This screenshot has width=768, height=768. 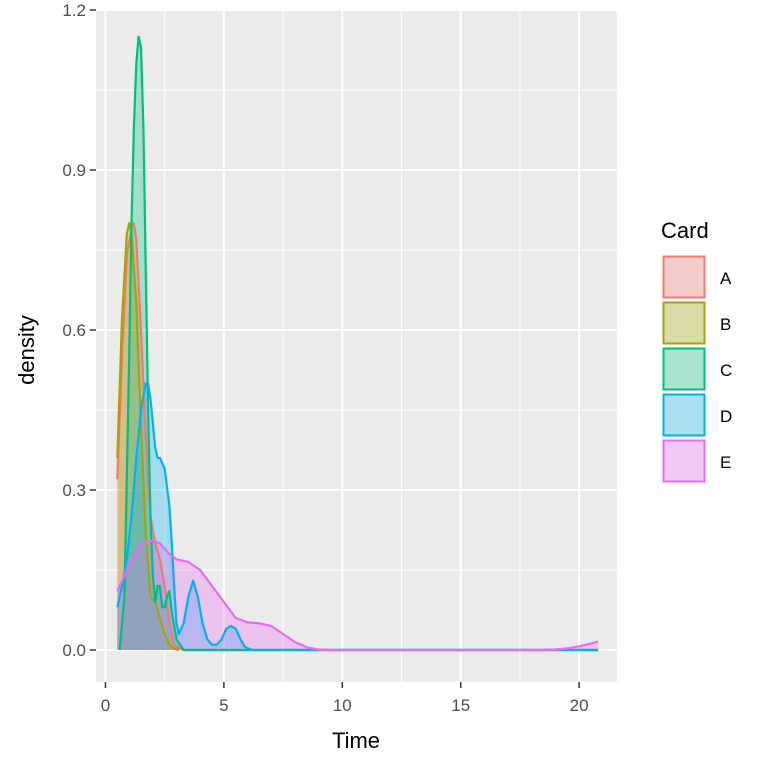 What do you see at coordinates (726, 416) in the screenshot?
I see `legend-label-D: D` at bounding box center [726, 416].